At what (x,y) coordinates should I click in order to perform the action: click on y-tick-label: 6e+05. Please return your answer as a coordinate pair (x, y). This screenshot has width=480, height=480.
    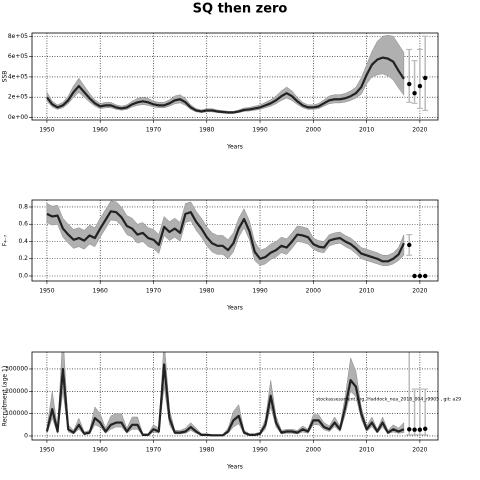
    Looking at the image, I should click on (18, 56).